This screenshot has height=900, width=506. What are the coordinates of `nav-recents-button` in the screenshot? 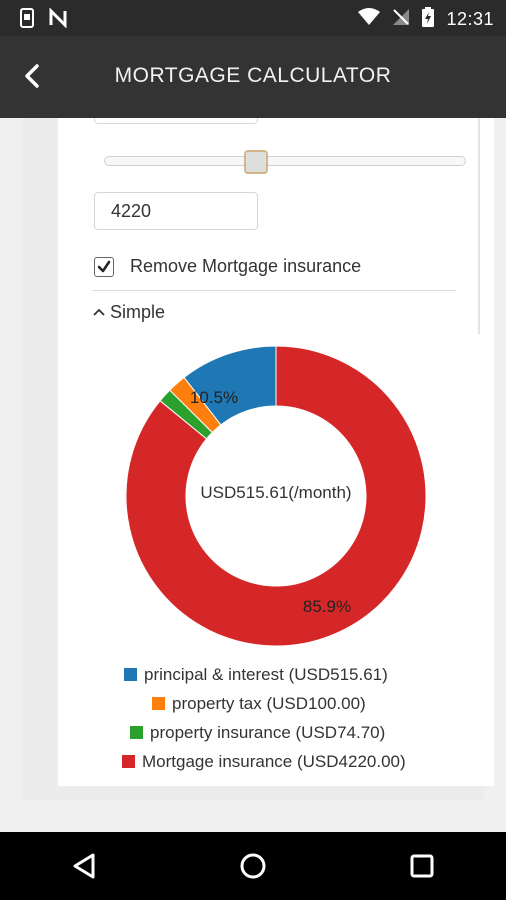 It's located at (422, 866).